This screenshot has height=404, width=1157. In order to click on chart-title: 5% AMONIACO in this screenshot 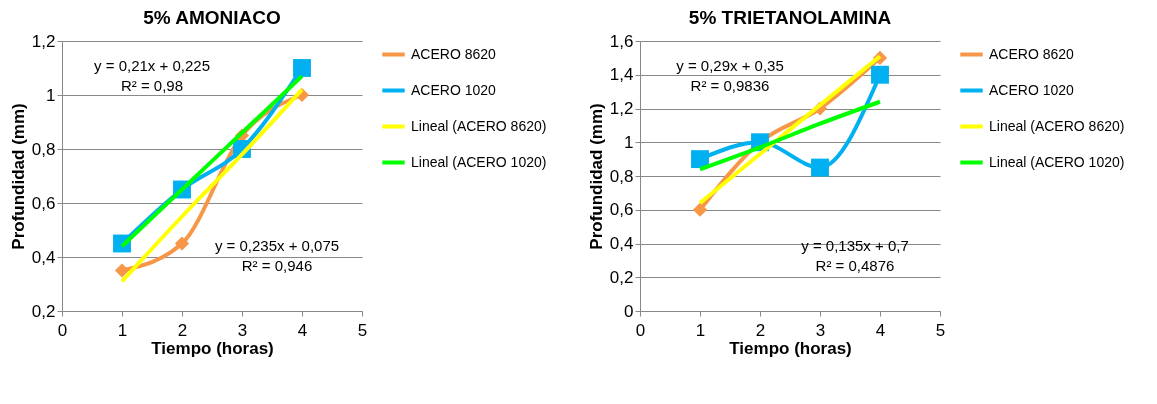, I will do `click(212, 17)`.